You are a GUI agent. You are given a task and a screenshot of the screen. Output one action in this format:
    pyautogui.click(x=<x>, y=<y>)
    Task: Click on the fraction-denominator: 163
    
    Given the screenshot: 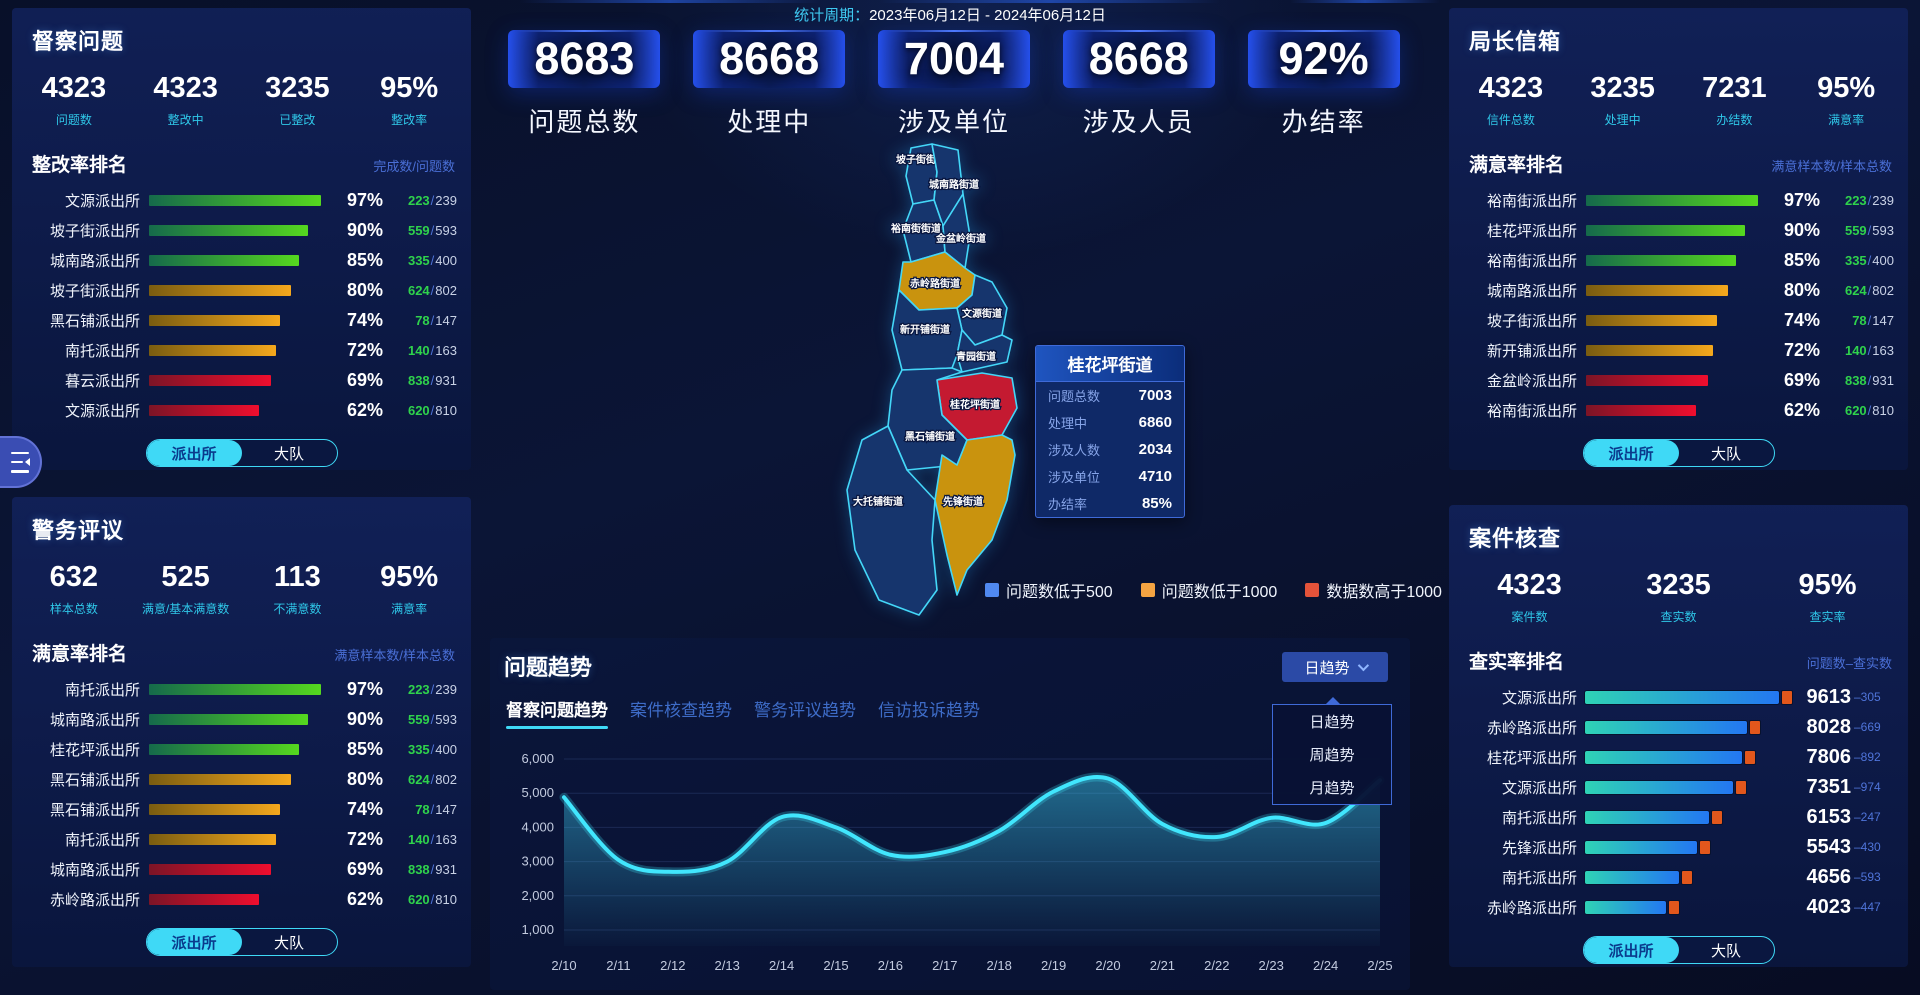 What is the action you would take?
    pyautogui.click(x=1883, y=350)
    